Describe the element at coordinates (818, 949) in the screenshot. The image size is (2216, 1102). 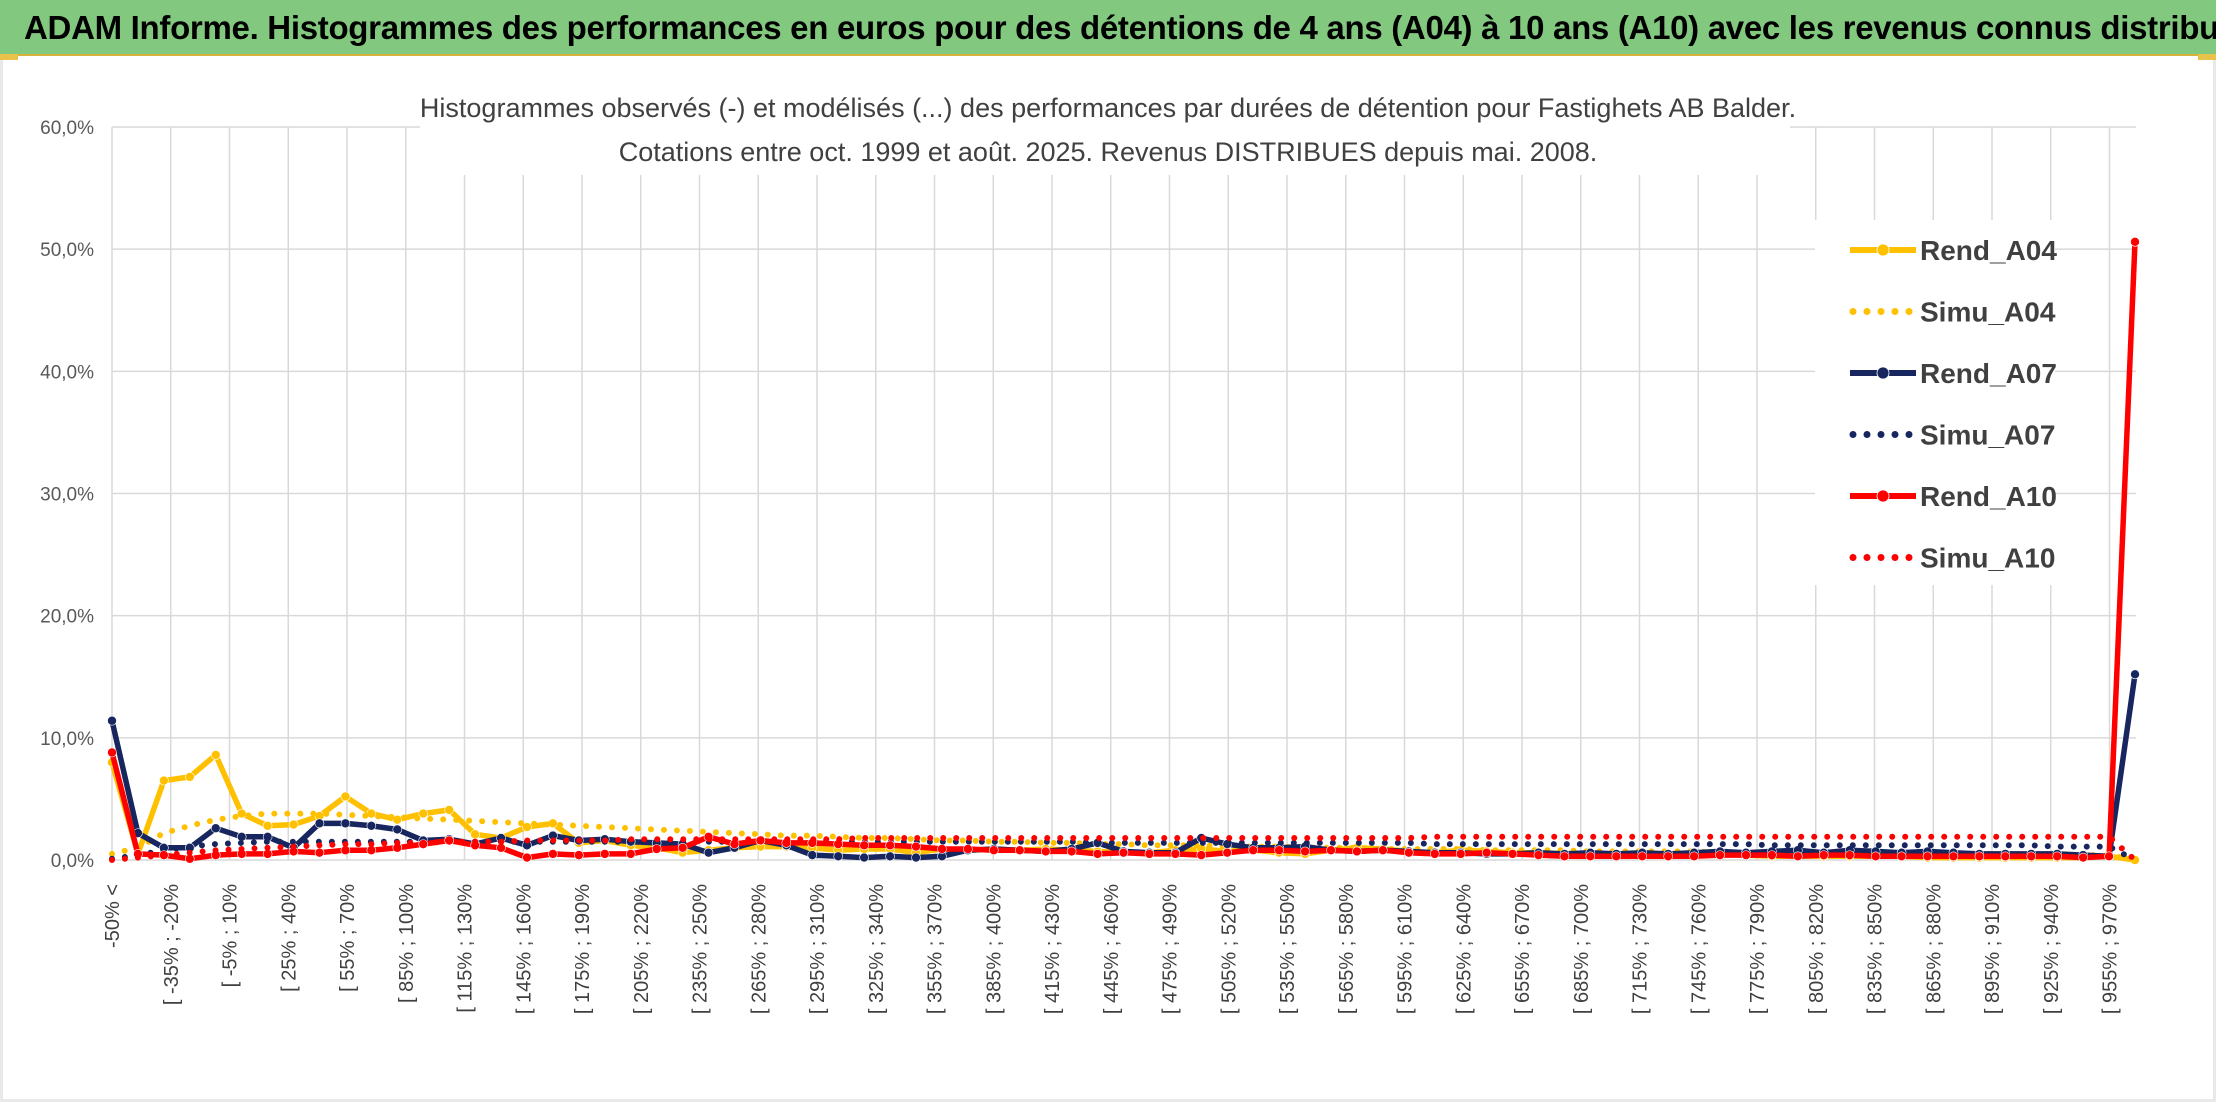
I see `x-tick-label: [ 295% ; 310%` at that location.